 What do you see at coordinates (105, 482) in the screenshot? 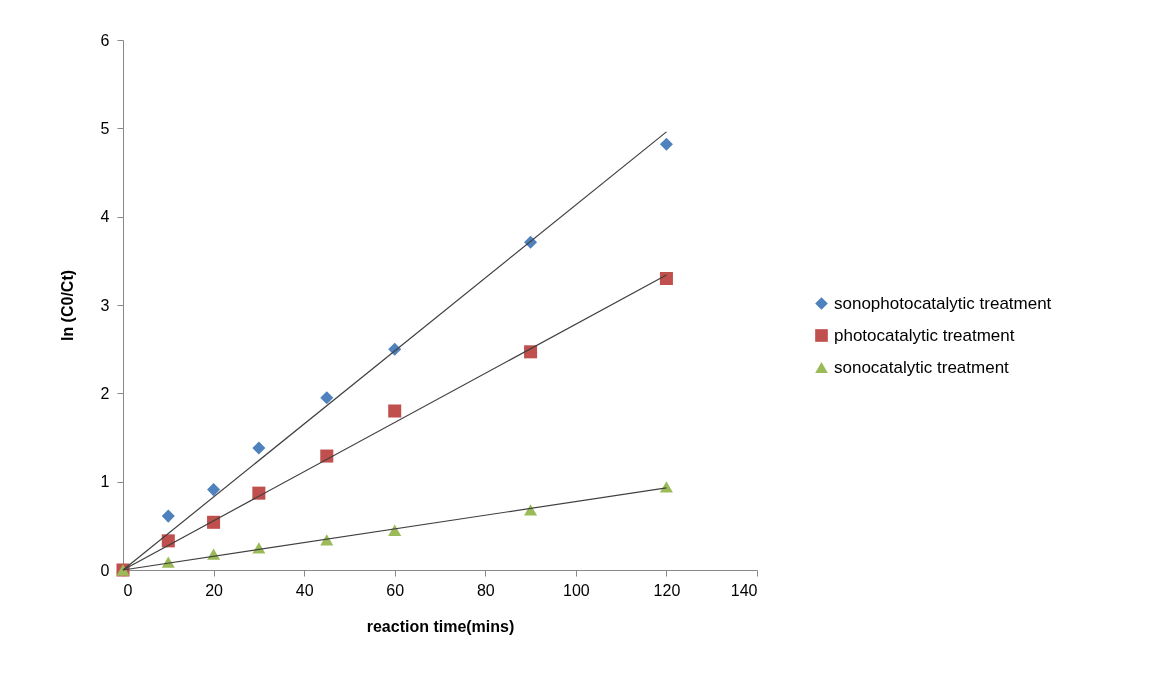
I see `y-tick-label: 1` at bounding box center [105, 482].